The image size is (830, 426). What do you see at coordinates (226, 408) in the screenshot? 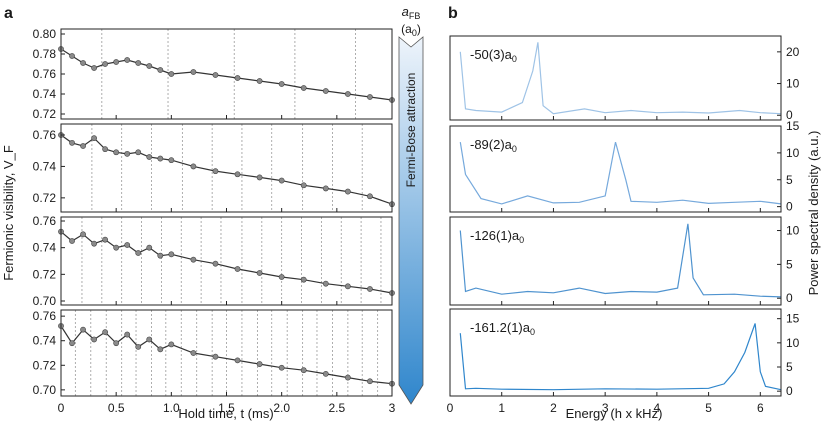
I see `x-tick-label: 1.5` at bounding box center [226, 408].